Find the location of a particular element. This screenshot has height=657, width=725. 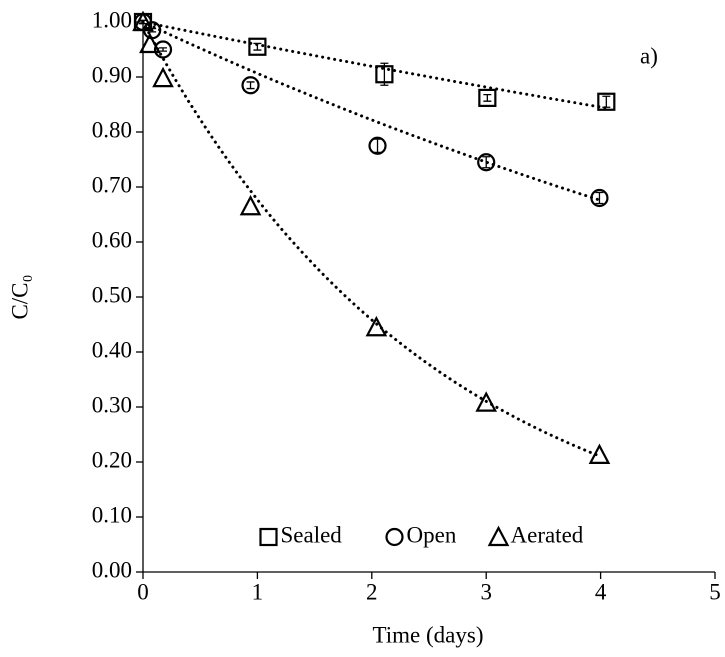

y-tick-label: 0.50 is located at coordinates (112, 294).